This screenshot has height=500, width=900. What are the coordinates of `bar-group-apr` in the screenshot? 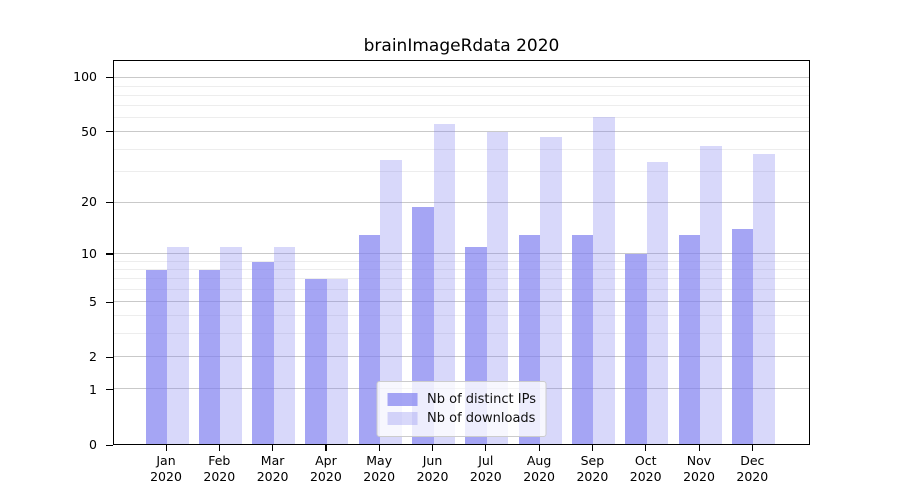 It's located at (327, 252).